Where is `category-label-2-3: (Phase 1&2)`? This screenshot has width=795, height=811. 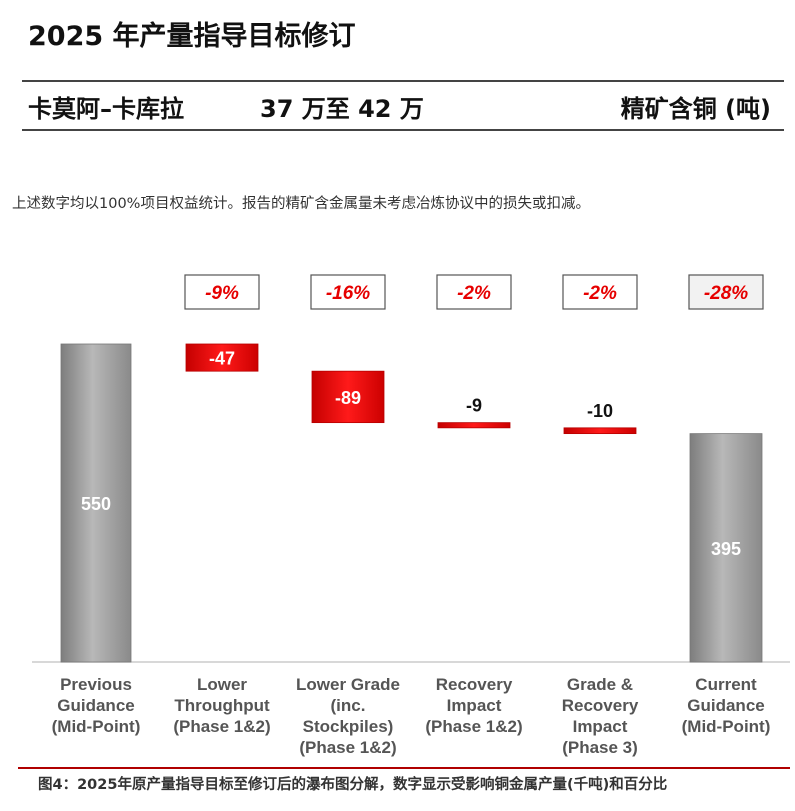
category-label-2-3: (Phase 1&2) is located at coordinates (347, 747).